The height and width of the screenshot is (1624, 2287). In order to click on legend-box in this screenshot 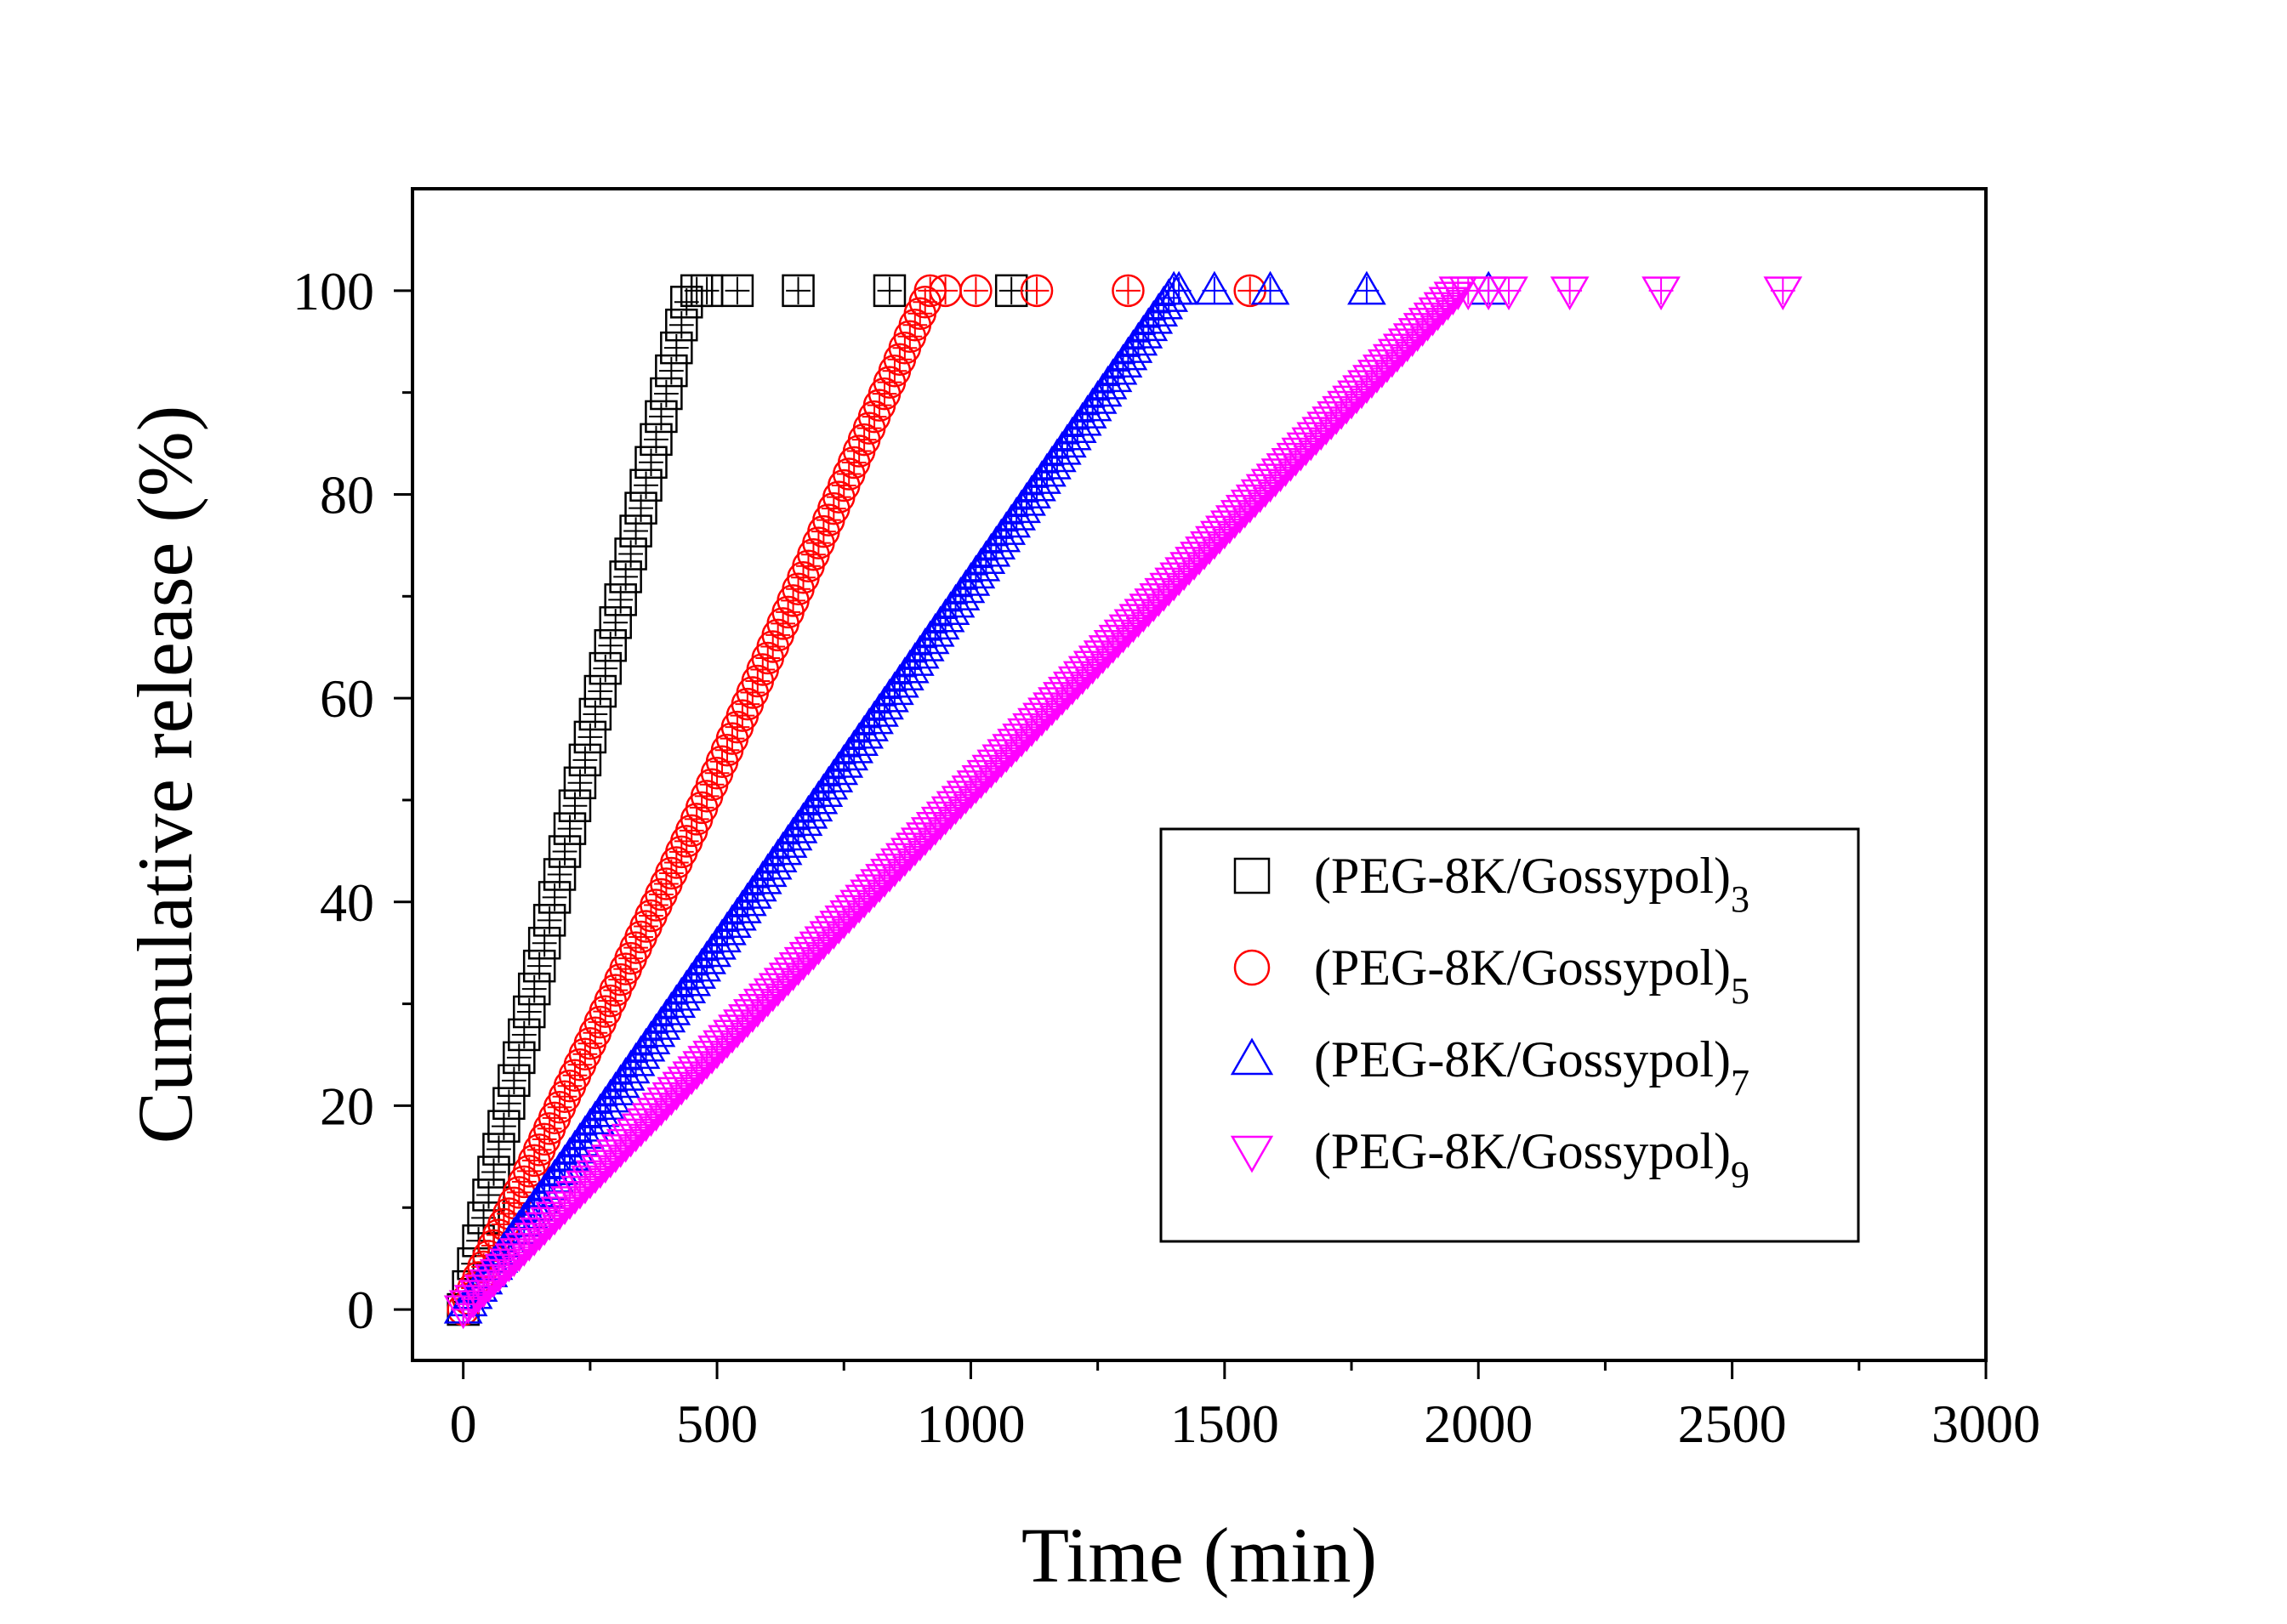, I will do `click(1509, 1035)`.